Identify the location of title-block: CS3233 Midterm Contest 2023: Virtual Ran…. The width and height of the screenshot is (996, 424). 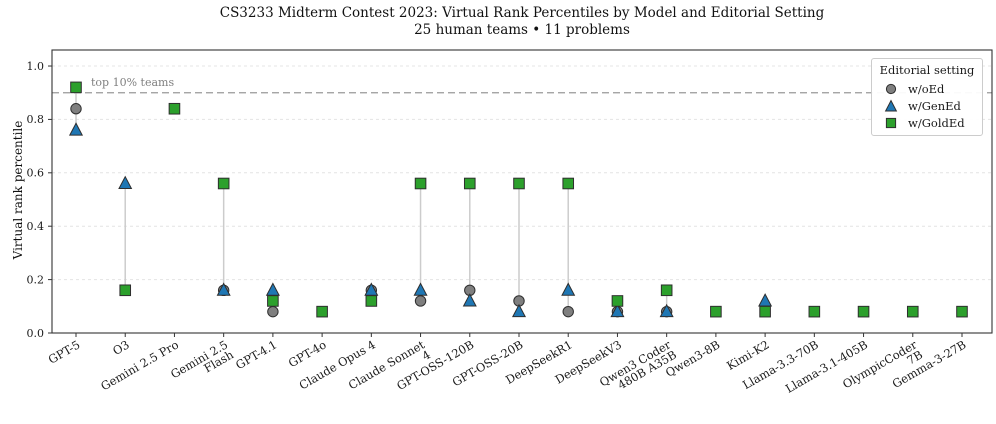
(522, 22).